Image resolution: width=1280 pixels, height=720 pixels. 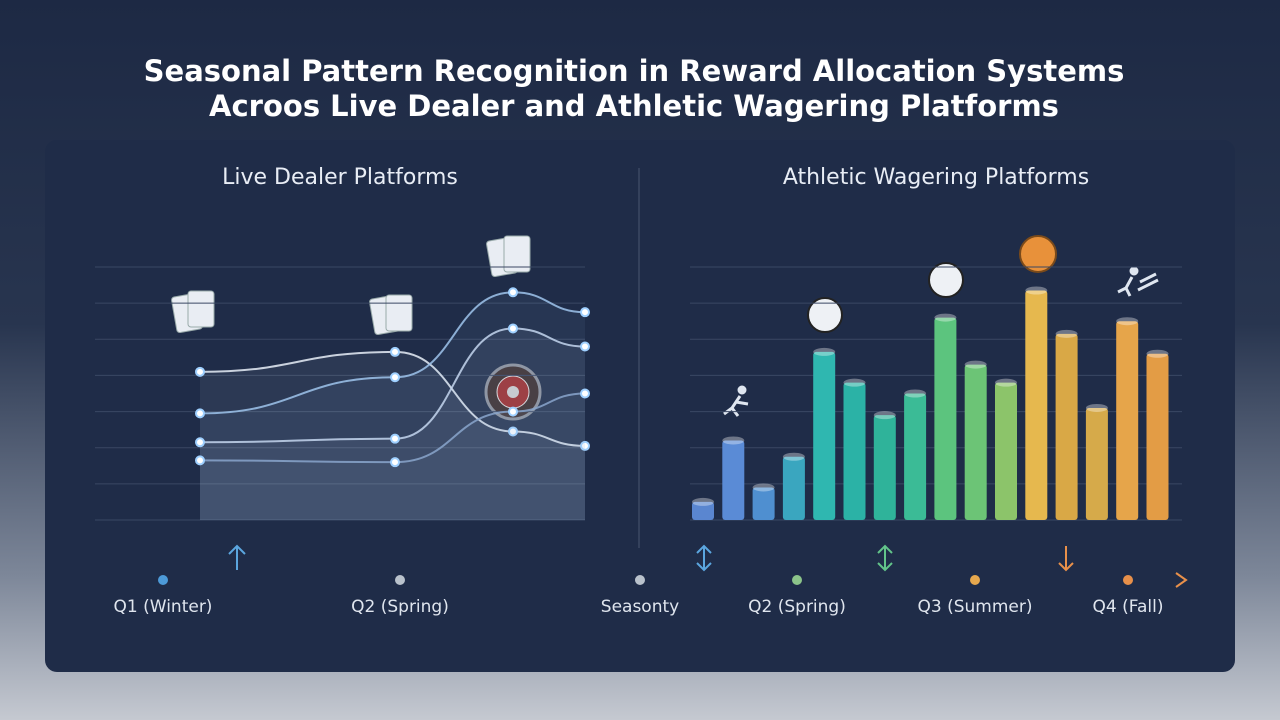 I want to click on card-icon, so click(x=351, y=285).